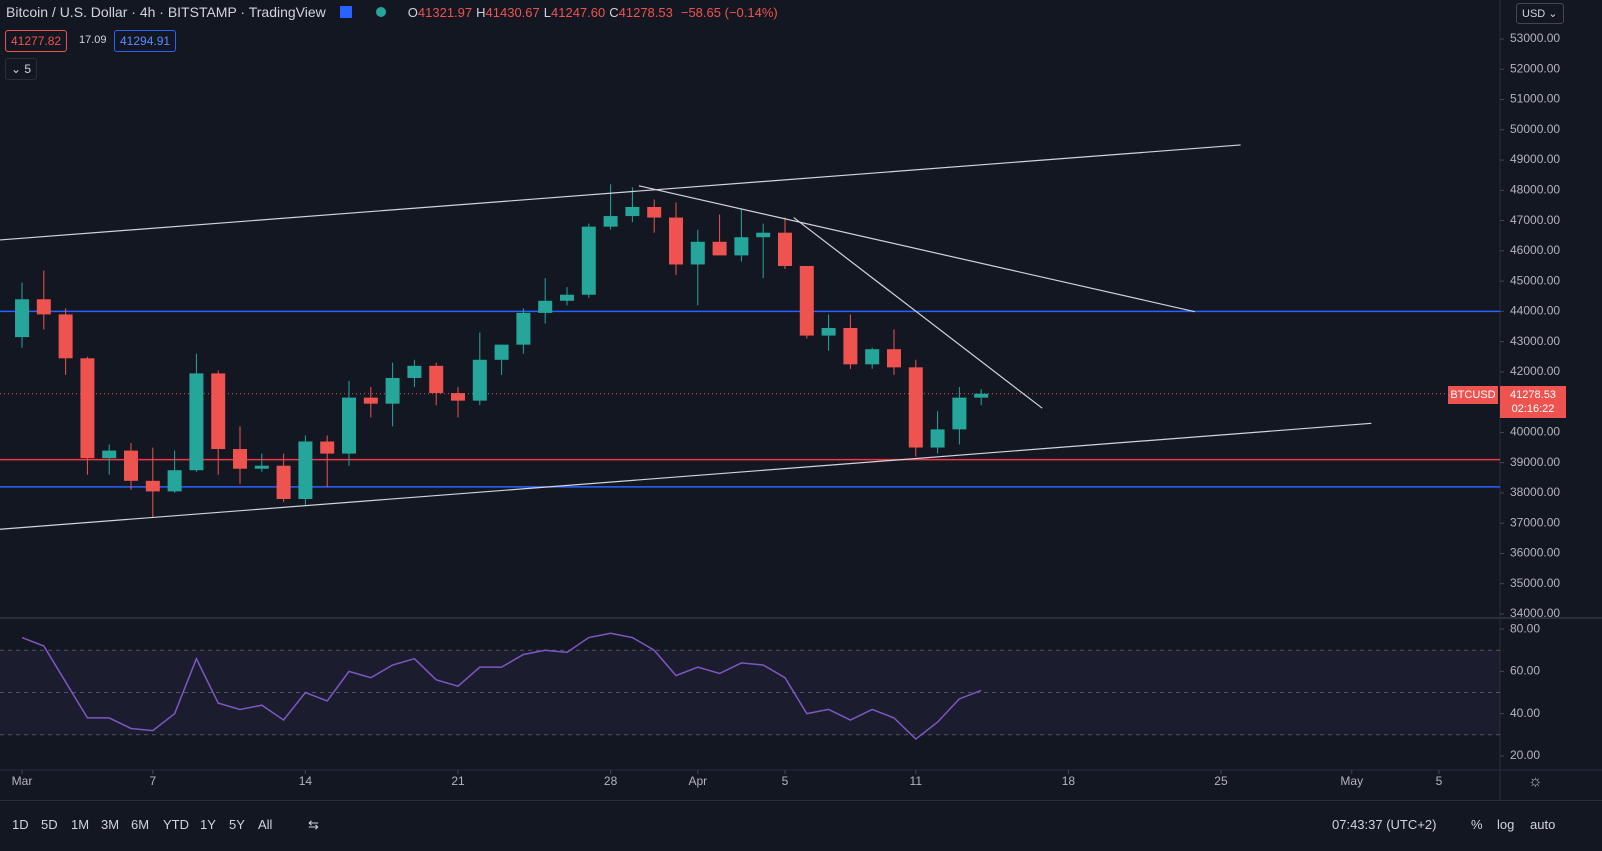 This screenshot has width=1602, height=851. What do you see at coordinates (36, 41) in the screenshot?
I see `bid-button: 41277.82` at bounding box center [36, 41].